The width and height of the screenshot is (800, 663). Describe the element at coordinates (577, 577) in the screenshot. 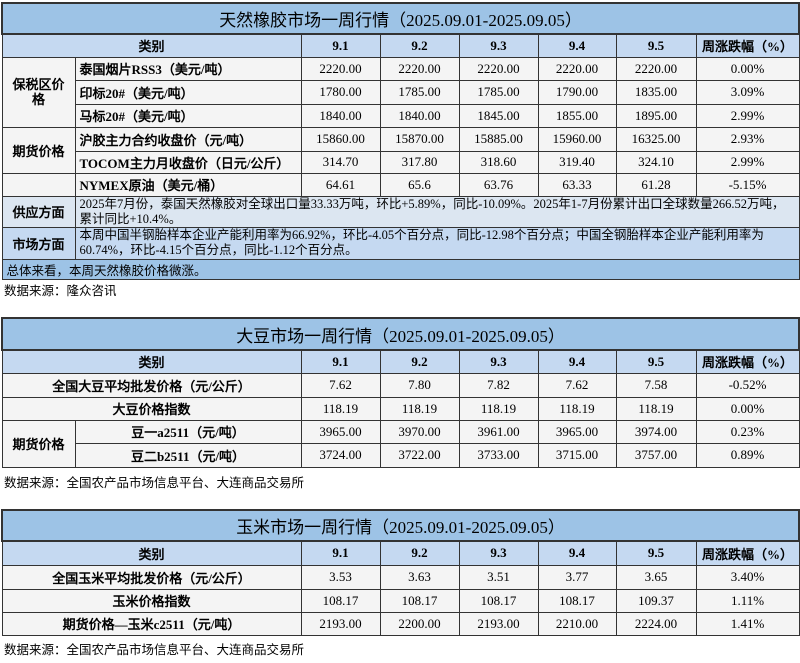

I see `cell: 3.77` at that location.